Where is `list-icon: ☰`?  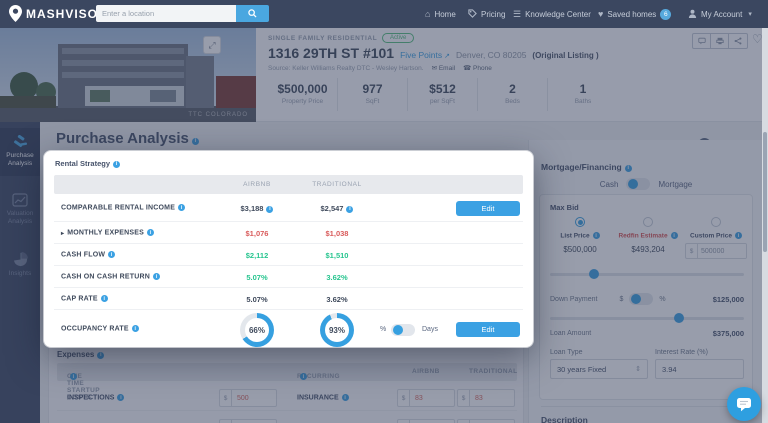
list-icon: ☰ is located at coordinates (517, 13).